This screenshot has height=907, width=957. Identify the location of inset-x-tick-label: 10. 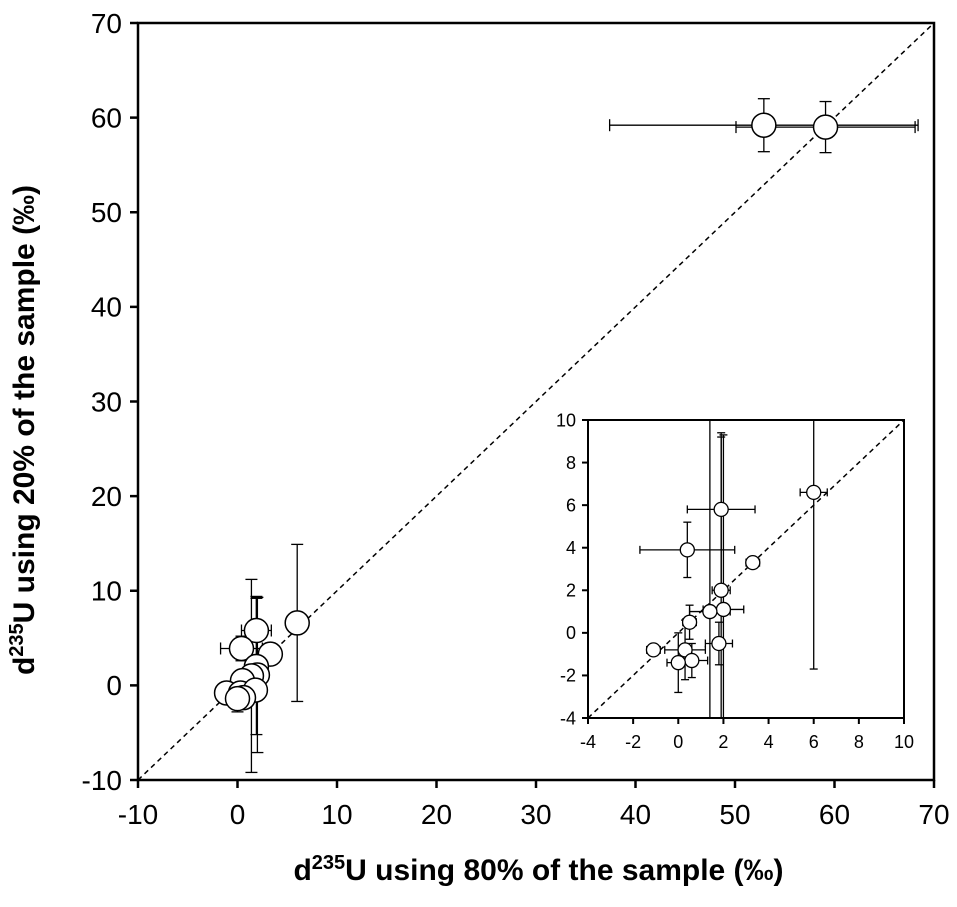
(904, 742).